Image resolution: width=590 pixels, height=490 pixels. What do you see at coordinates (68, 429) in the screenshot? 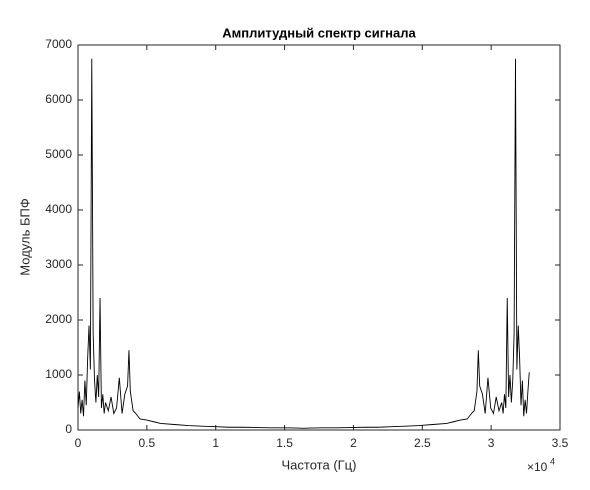
I see `y-tick-label: 0` at bounding box center [68, 429].